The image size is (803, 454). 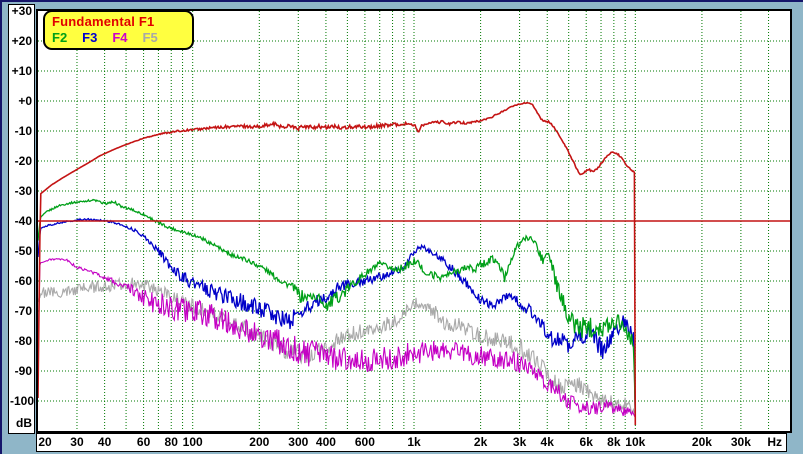 I want to click on x-tick-label: 60, so click(x=143, y=442).